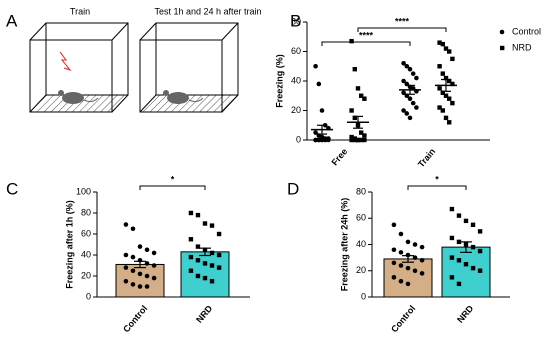  Describe the element at coordinates (279, 81) in the screenshot. I see `y-axis-title: Freezing (%)` at that location.